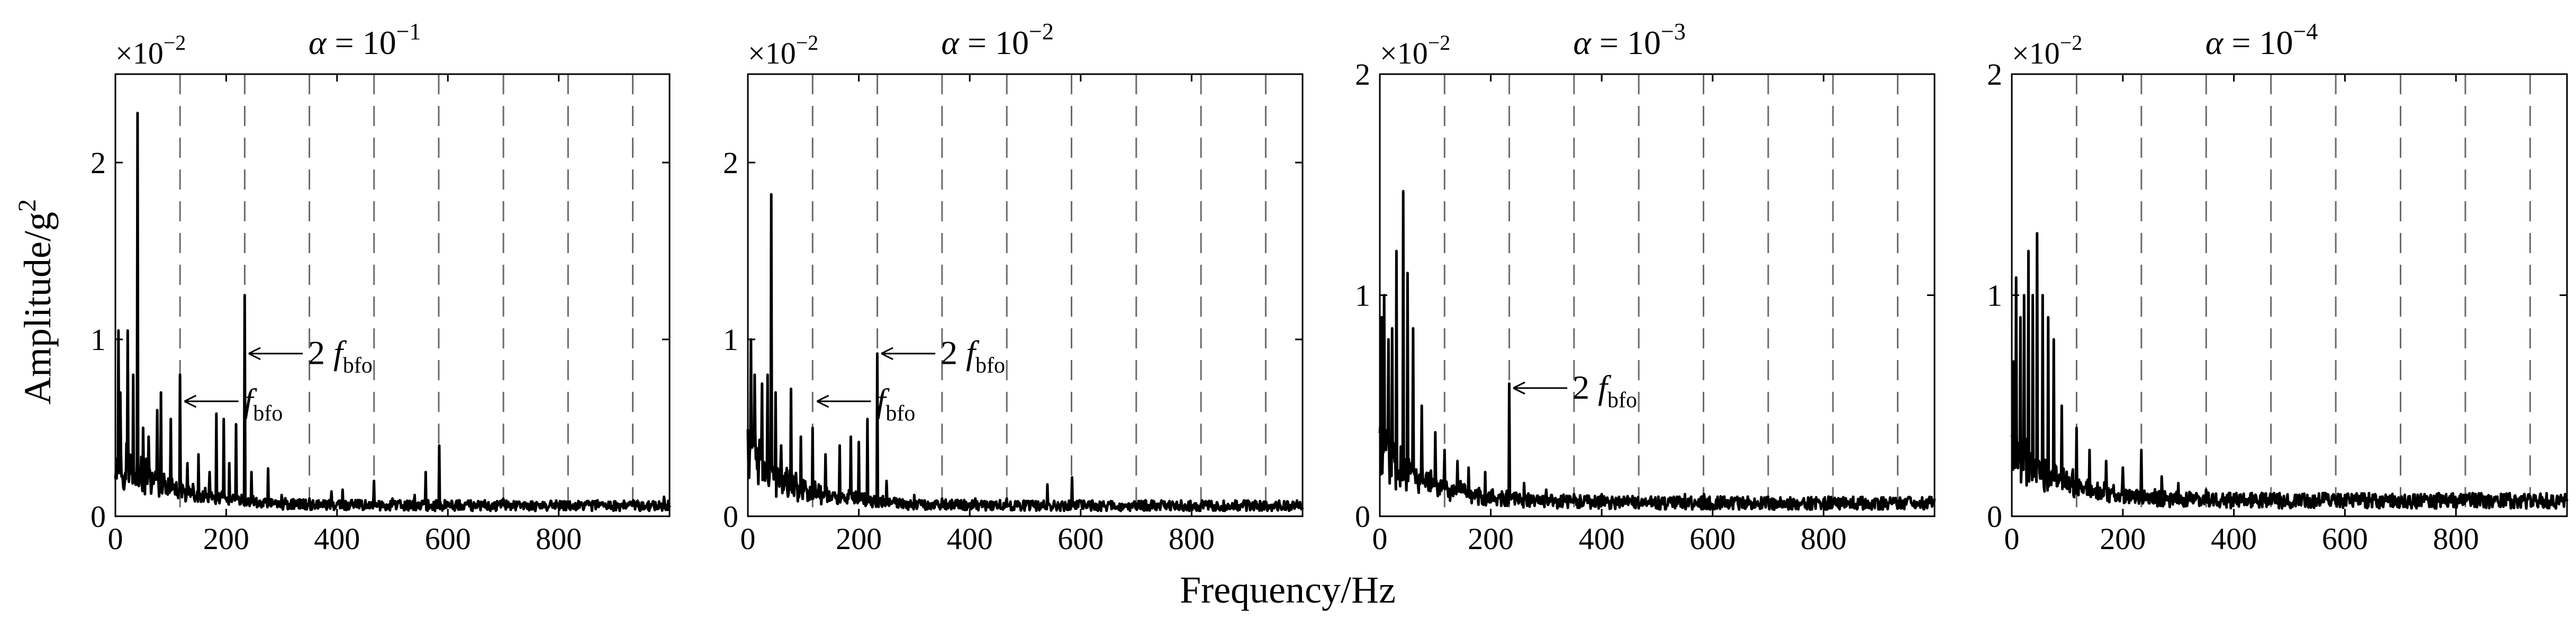 The height and width of the screenshot is (628, 2576). What do you see at coordinates (997, 40) in the screenshot?
I see `panel-title: α = 10−2` at bounding box center [997, 40].